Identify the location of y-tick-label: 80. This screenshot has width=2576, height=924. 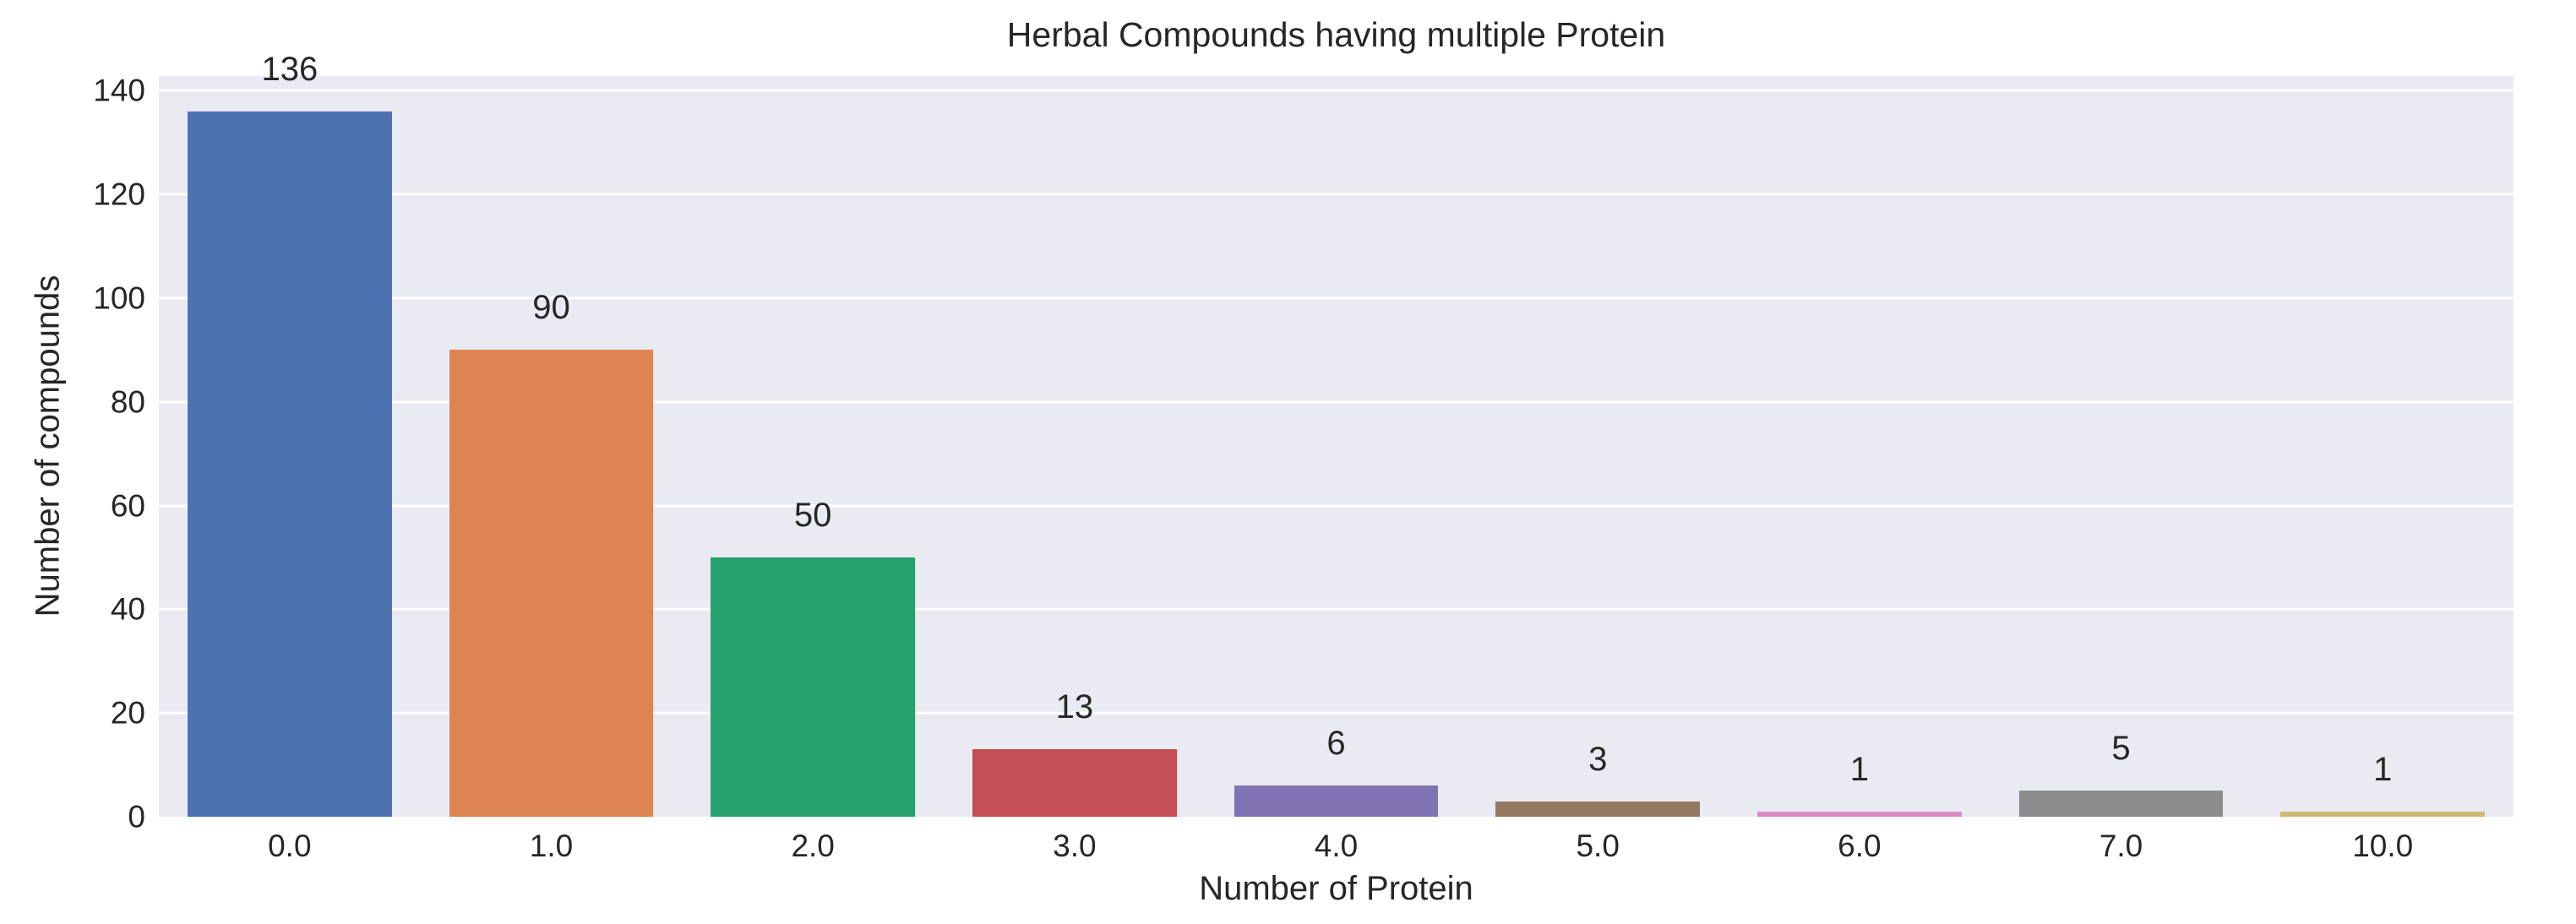
(127, 402).